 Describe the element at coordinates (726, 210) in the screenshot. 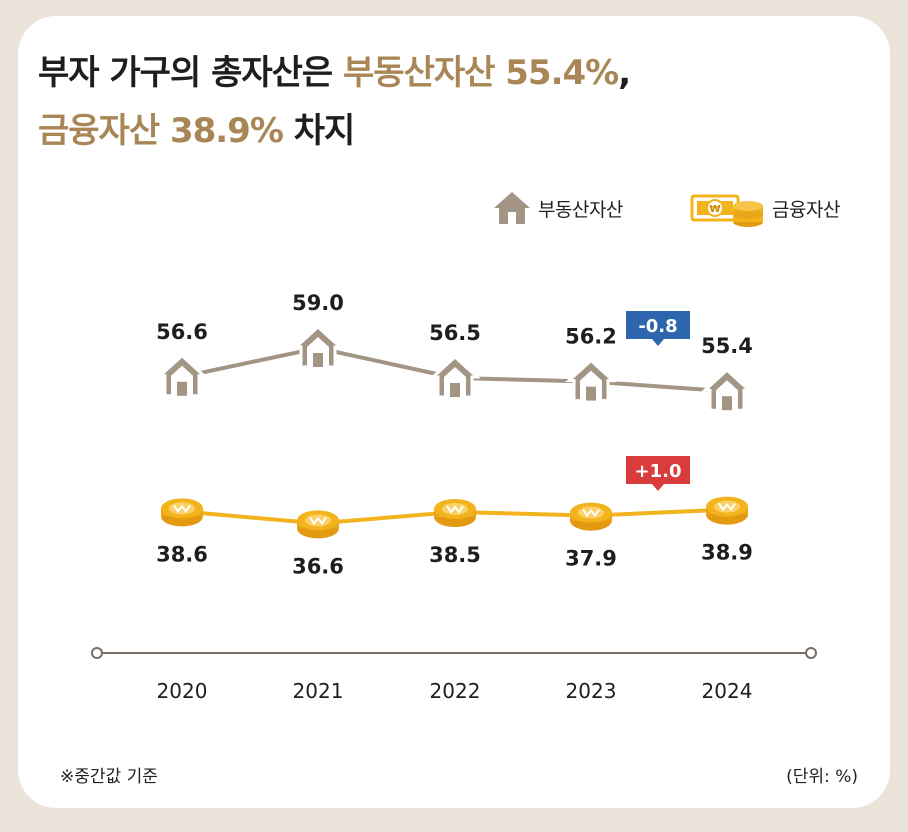

I see `money-coins-icon: ₩` at that location.